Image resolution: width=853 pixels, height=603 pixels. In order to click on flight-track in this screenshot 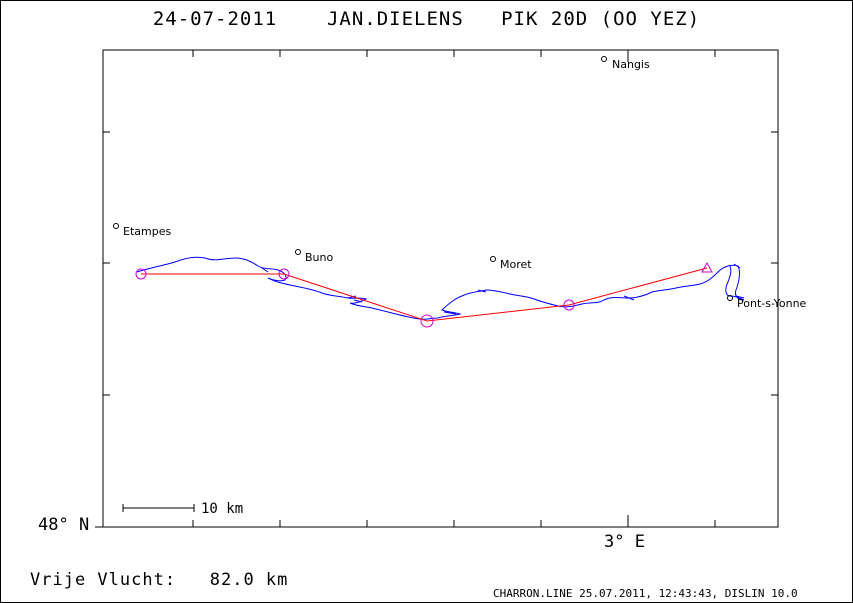, I will do `click(440, 288)`.